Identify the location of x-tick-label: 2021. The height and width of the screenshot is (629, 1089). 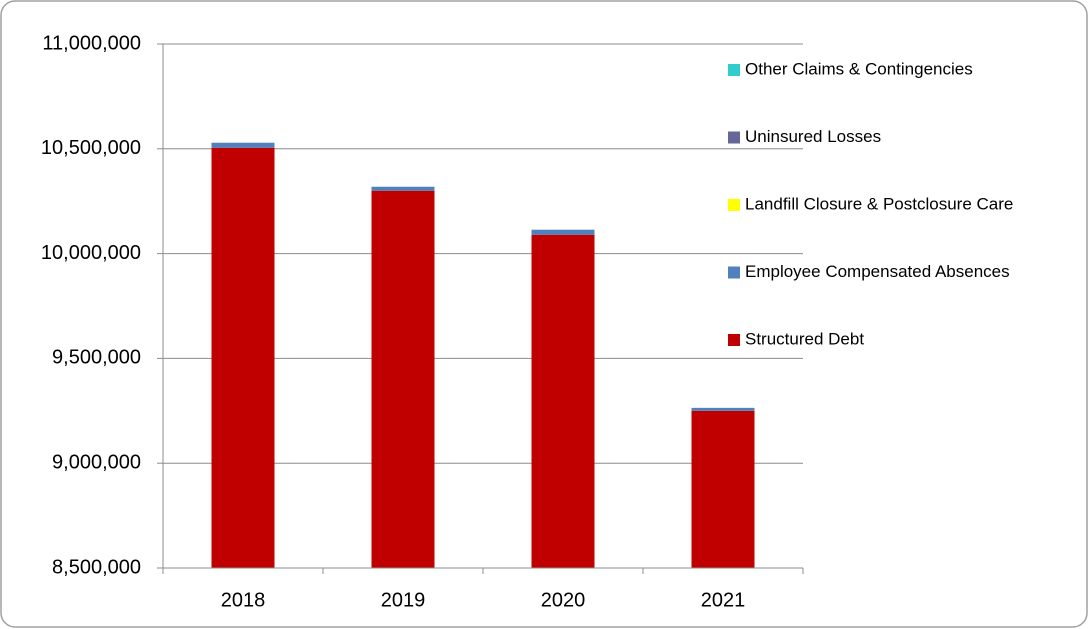
(723, 600).